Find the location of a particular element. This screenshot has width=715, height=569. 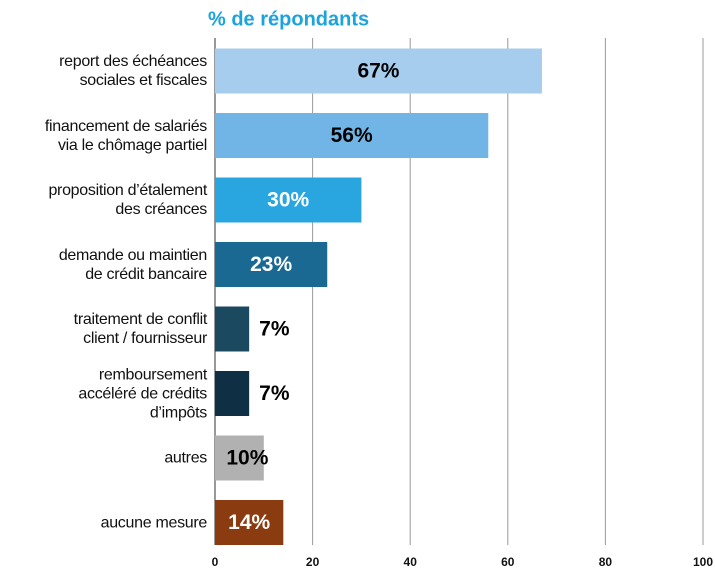

x-tick-label: 80 is located at coordinates (606, 562).